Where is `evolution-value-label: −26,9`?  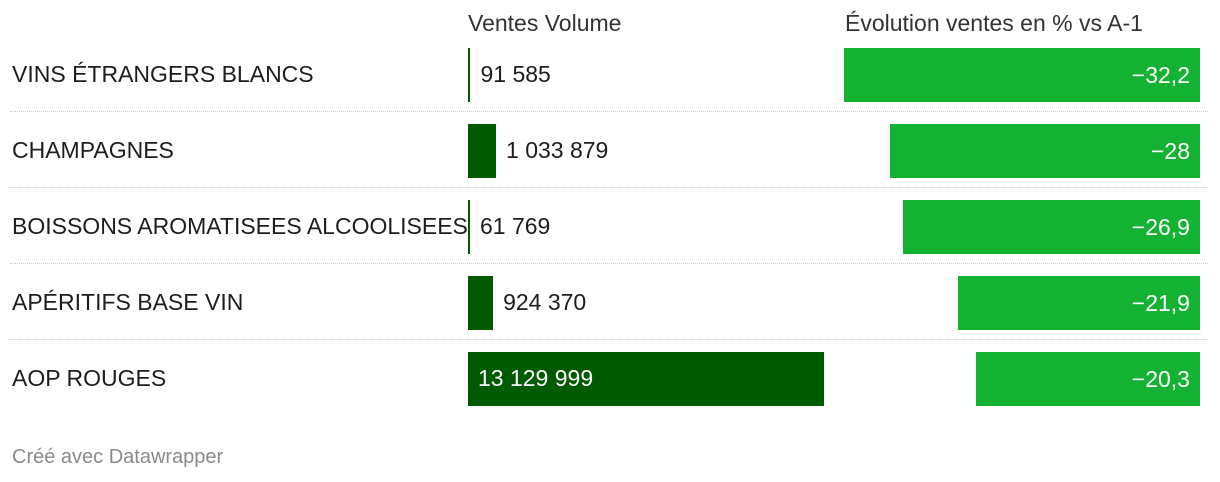 evolution-value-label: −26,9 is located at coordinates (1160, 227).